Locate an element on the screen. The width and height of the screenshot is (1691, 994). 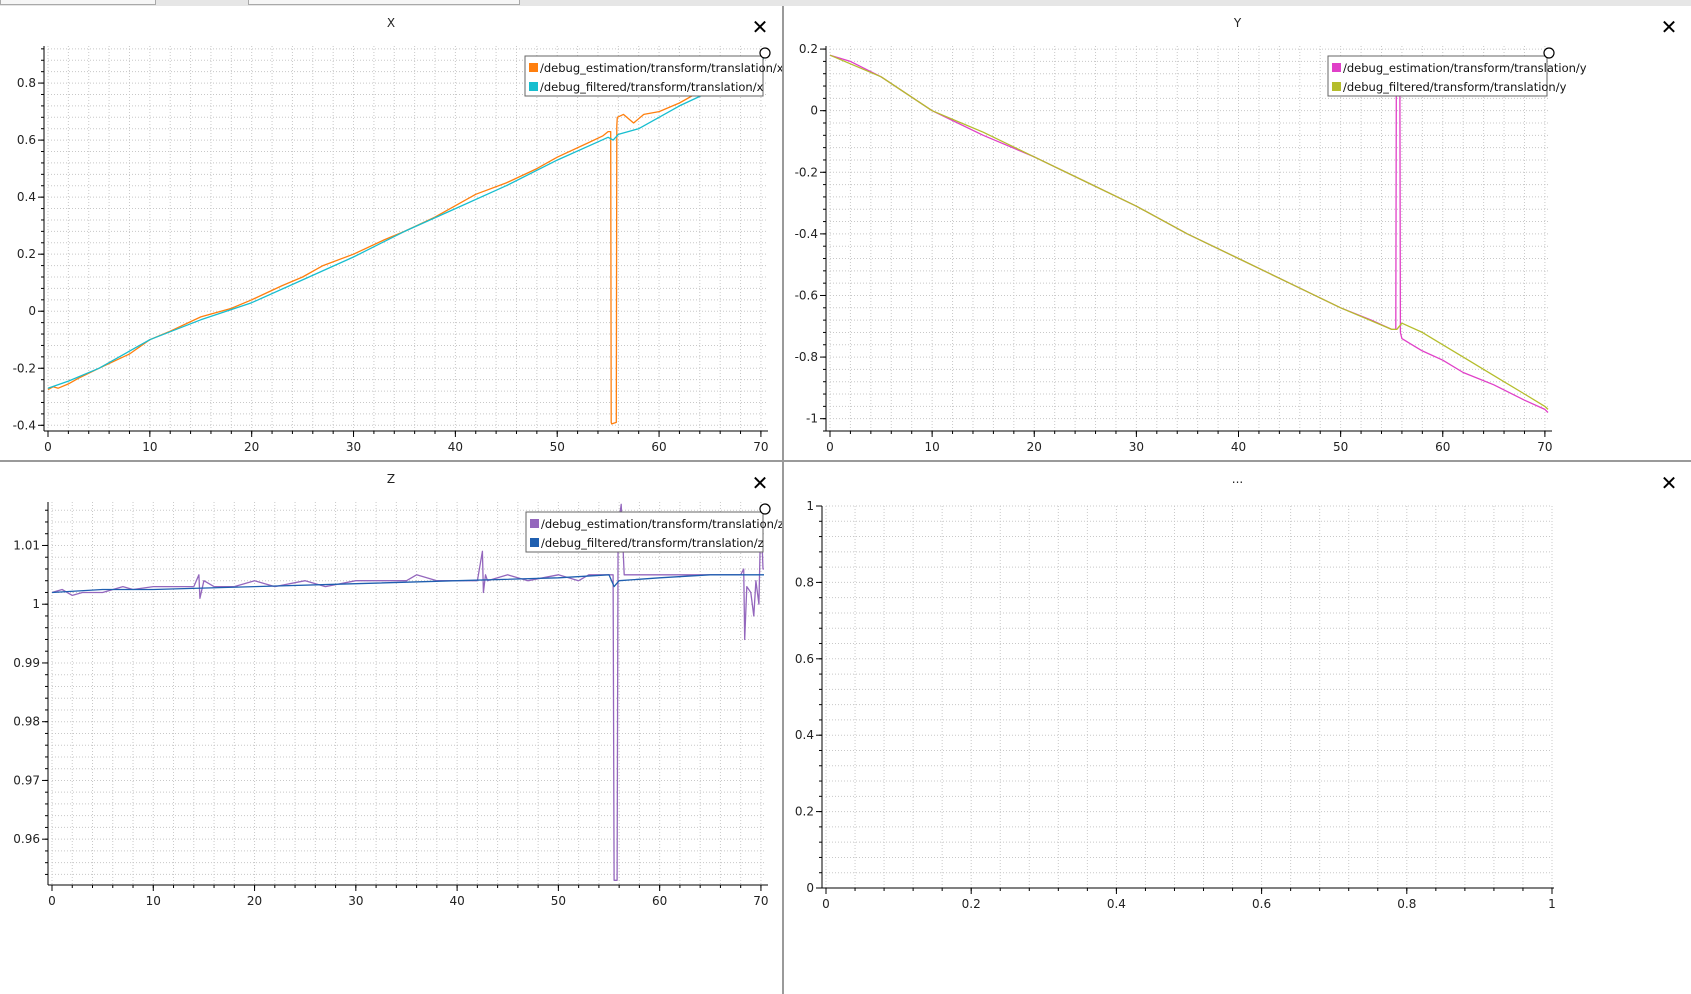
x-tick-label: 0.8 is located at coordinates (1406, 904).